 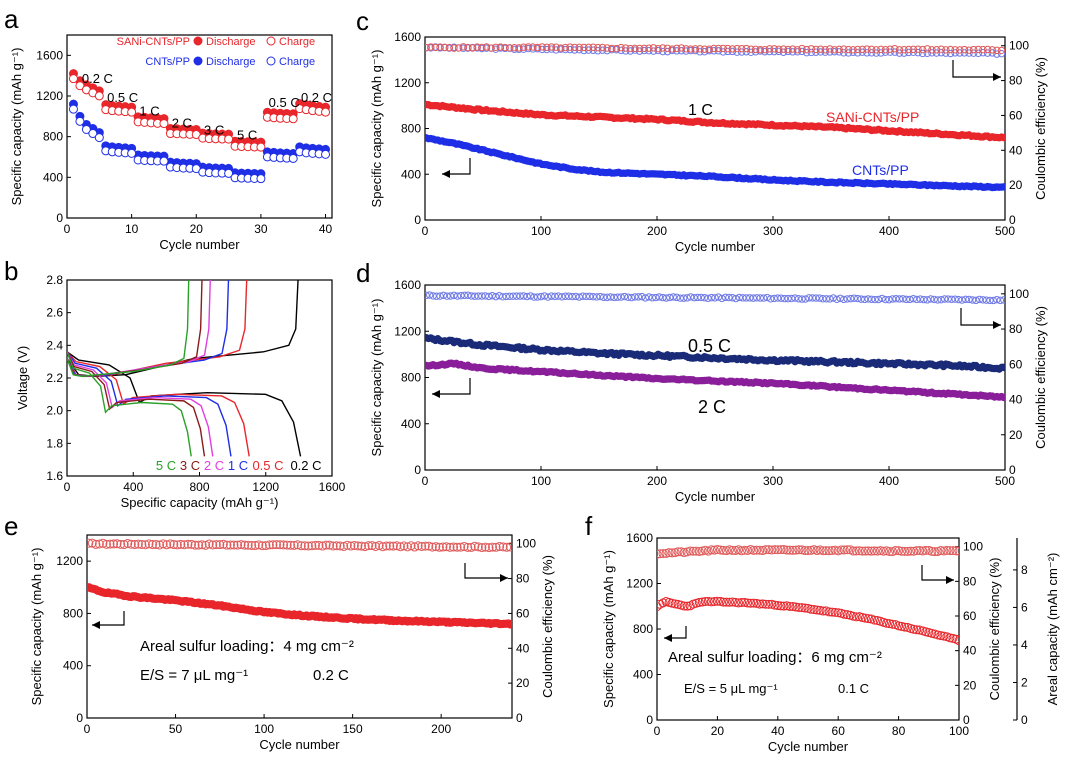 What do you see at coordinates (456, 166) in the screenshot?
I see `arrow-left-line` at bounding box center [456, 166].